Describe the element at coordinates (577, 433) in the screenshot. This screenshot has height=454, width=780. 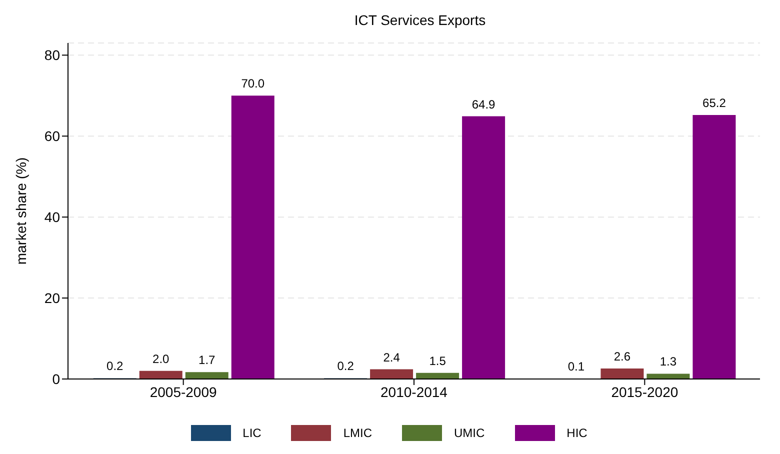
I see `legend-label: HIC` at that location.